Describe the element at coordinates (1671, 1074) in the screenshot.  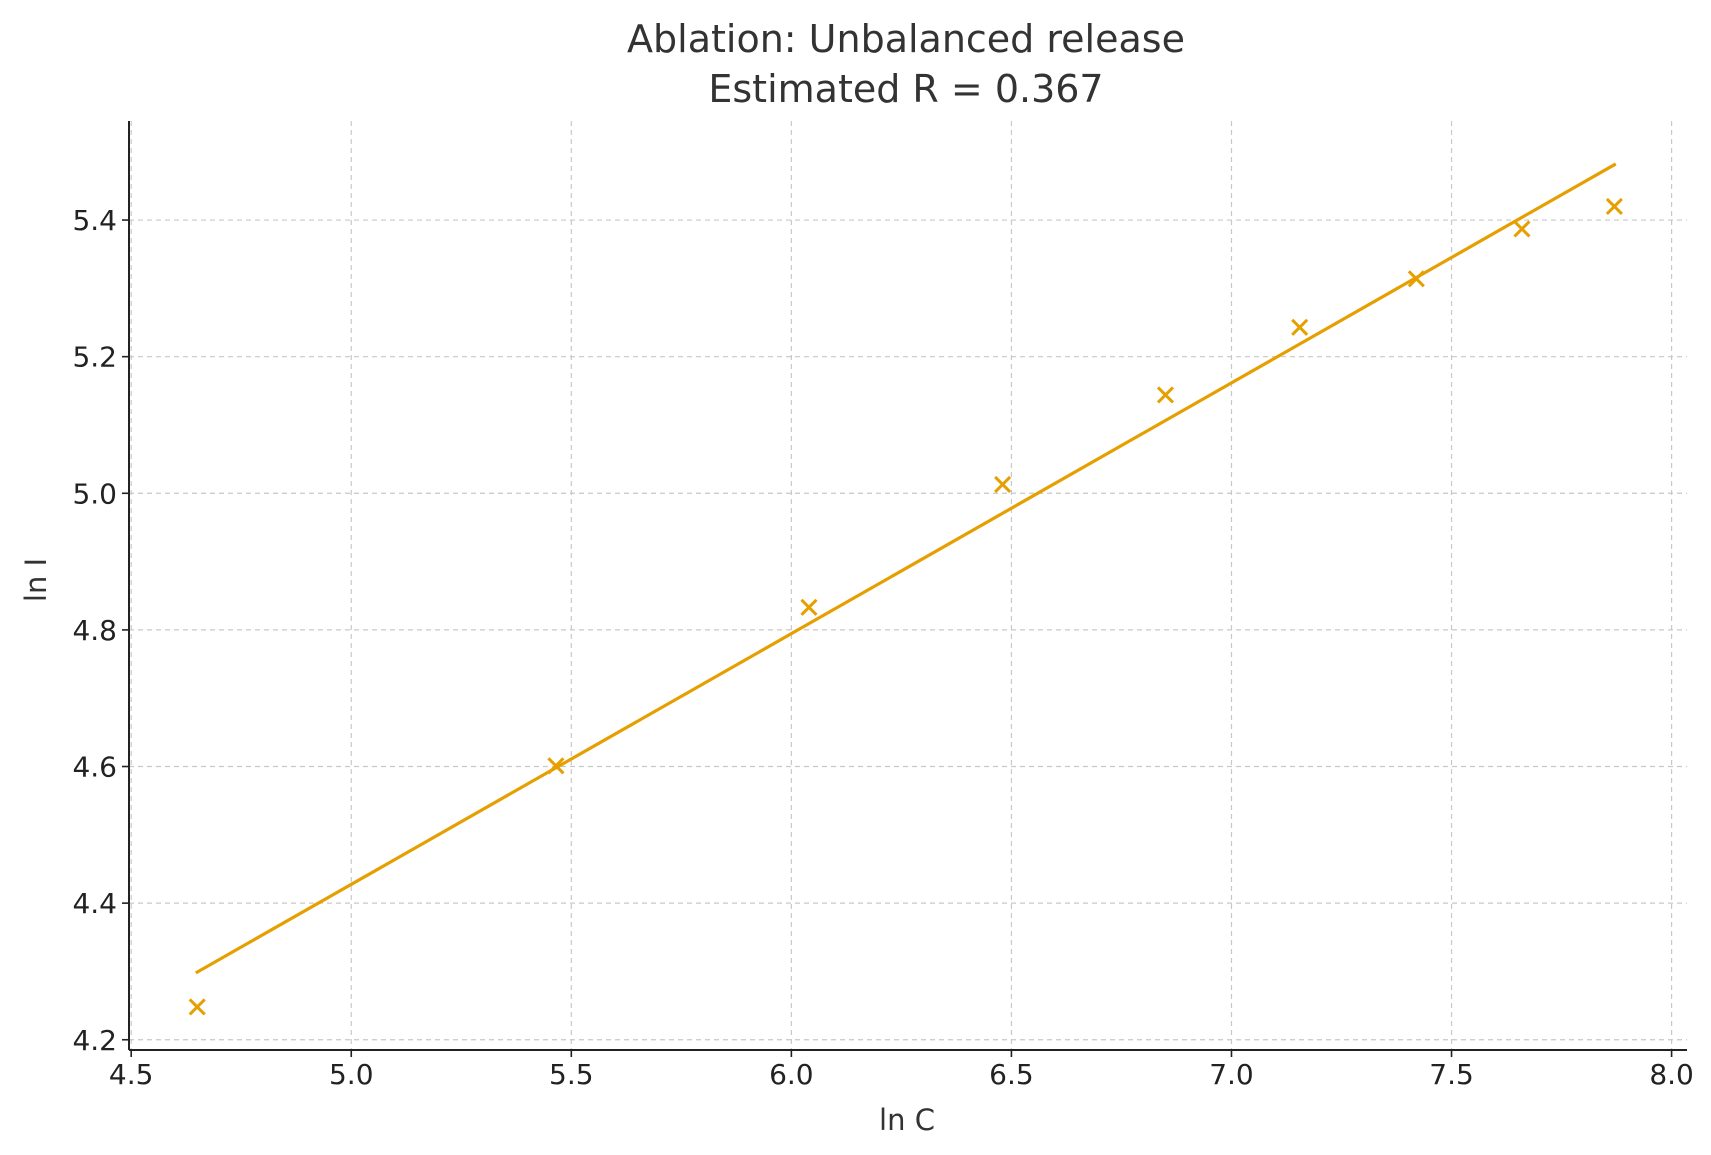
I see `x-tick-label: 8.0` at that location.